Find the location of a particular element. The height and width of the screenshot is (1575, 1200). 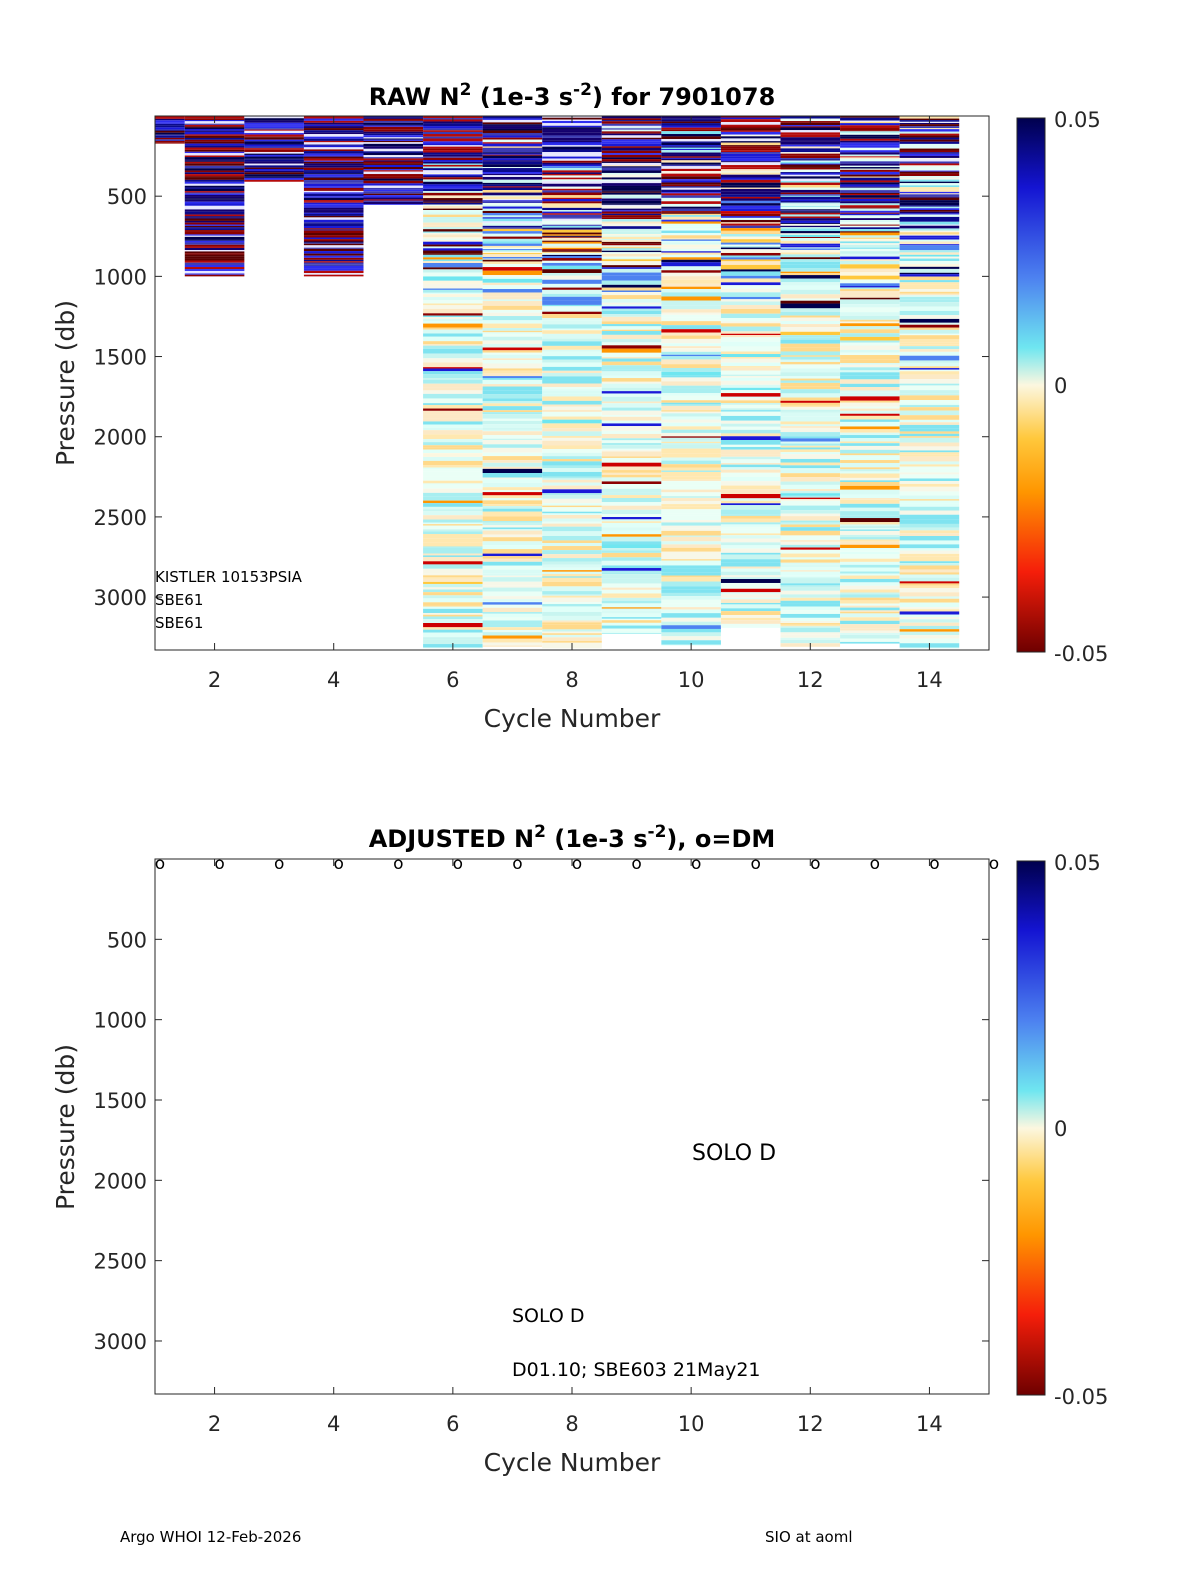

adjusted-title: ADJUSTED N2 (1e-3 s-2), o=DM is located at coordinates (572, 837).